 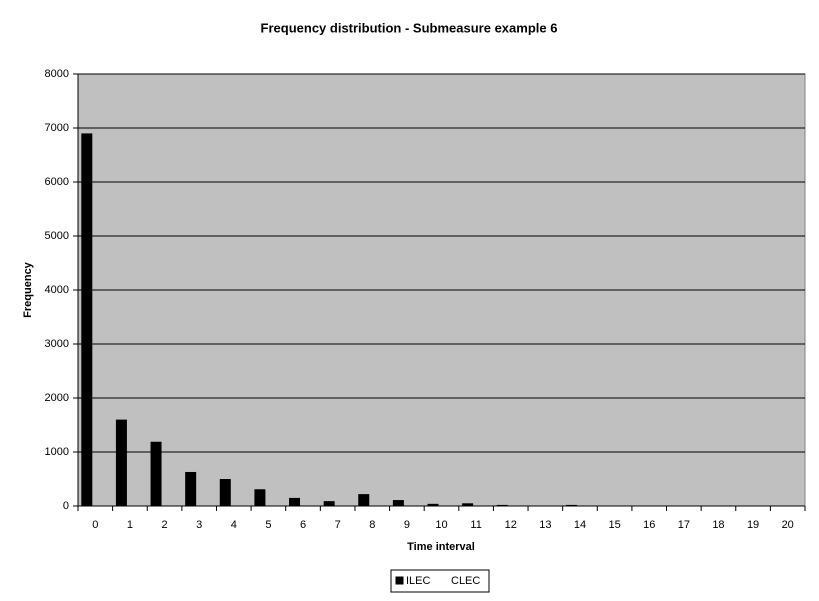 I want to click on y-tick-label: 6000, so click(x=57, y=182).